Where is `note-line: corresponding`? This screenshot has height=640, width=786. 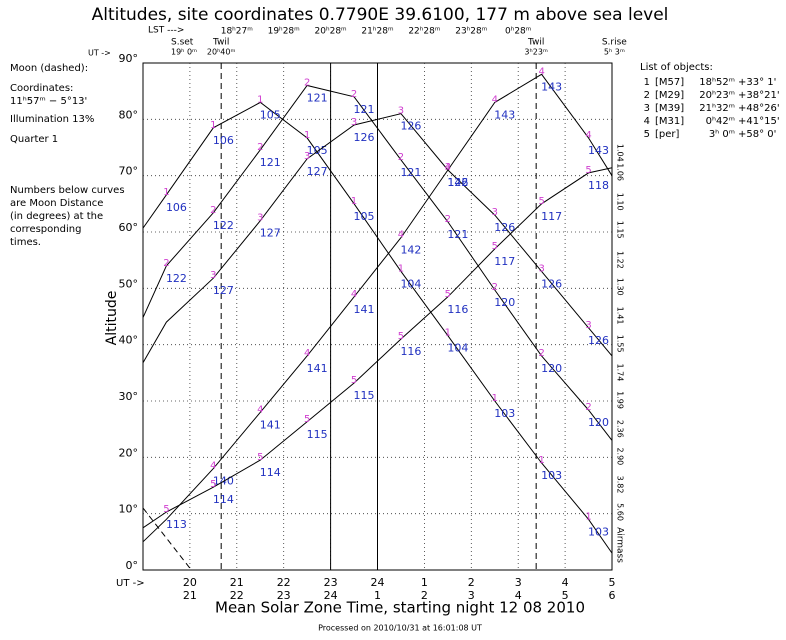
note-line: corresponding is located at coordinates (45, 229).